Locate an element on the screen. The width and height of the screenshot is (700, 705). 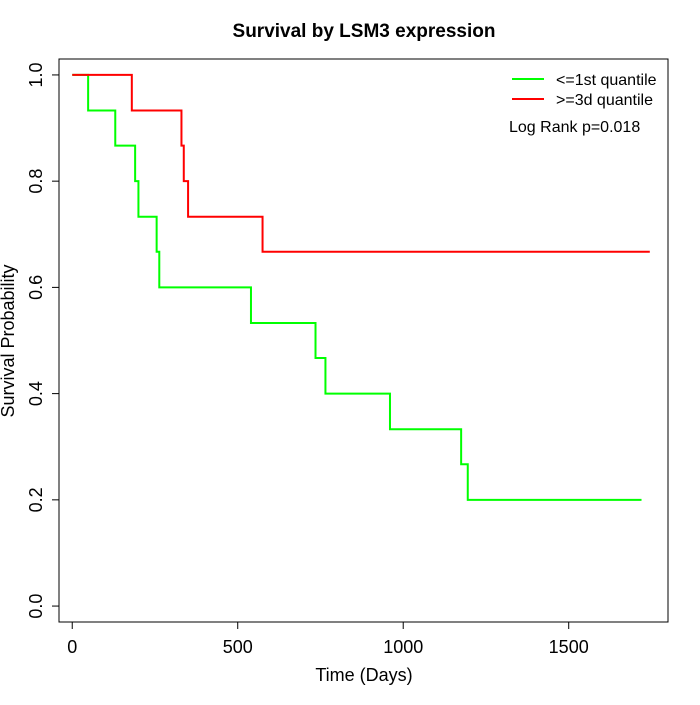
legend-label: >=3d quantile is located at coordinates (604, 100).